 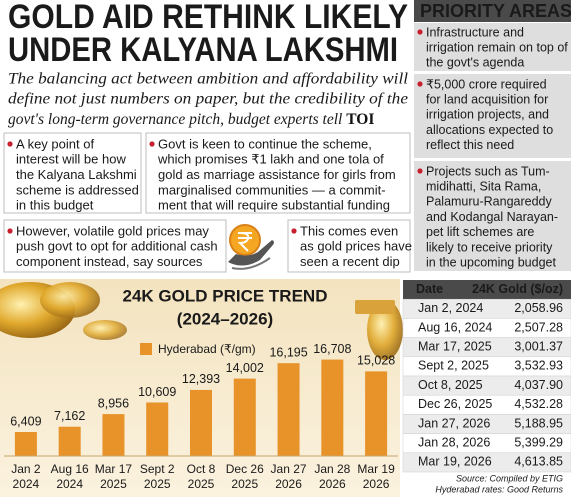 I want to click on table-cell: 5,399.29, so click(x=538, y=442).